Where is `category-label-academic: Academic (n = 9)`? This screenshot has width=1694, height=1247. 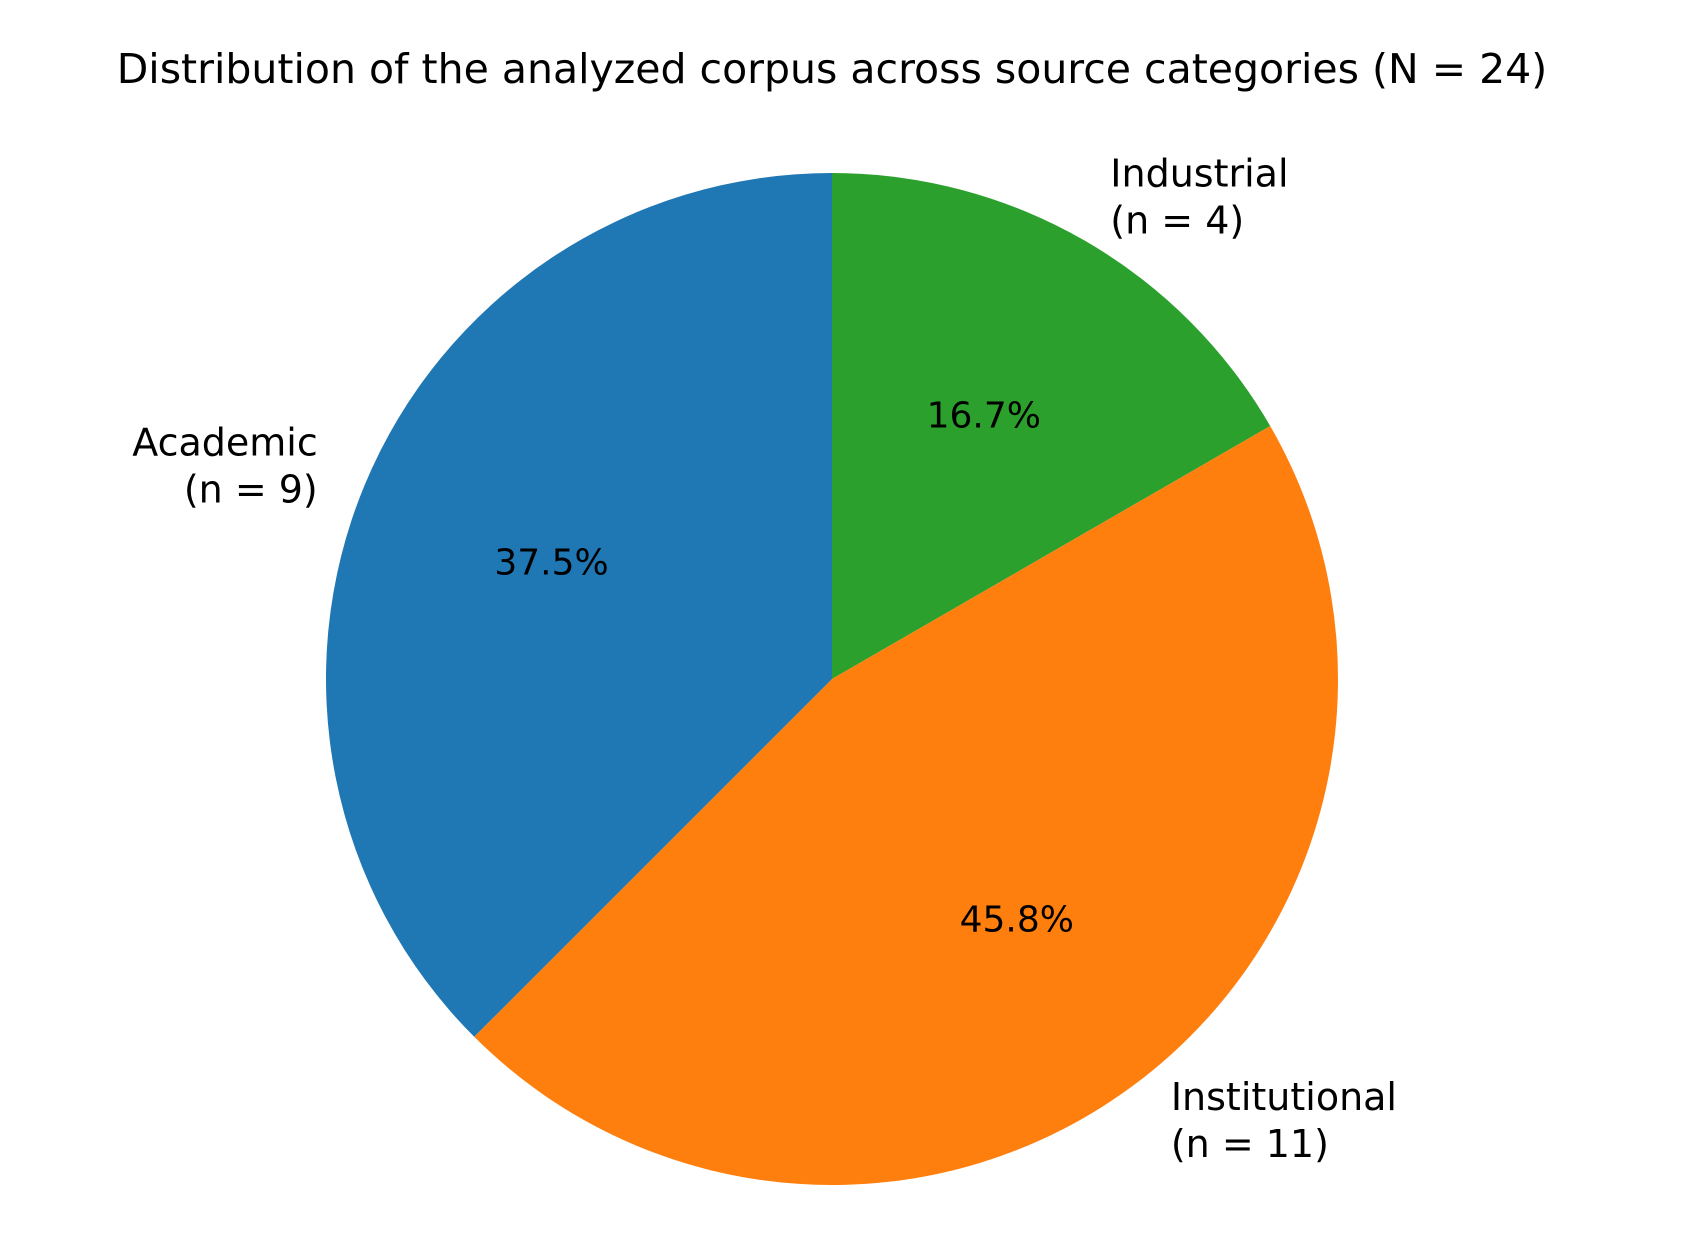
category-label-academic: Academic (n = 9) is located at coordinates (224, 465).